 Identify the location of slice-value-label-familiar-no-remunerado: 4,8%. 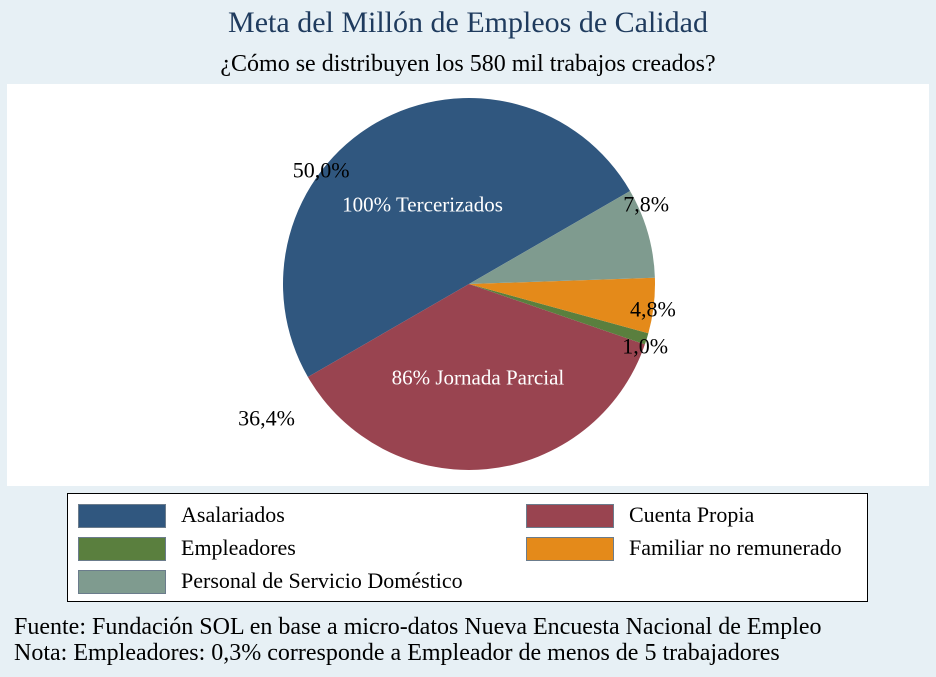
(653, 308).